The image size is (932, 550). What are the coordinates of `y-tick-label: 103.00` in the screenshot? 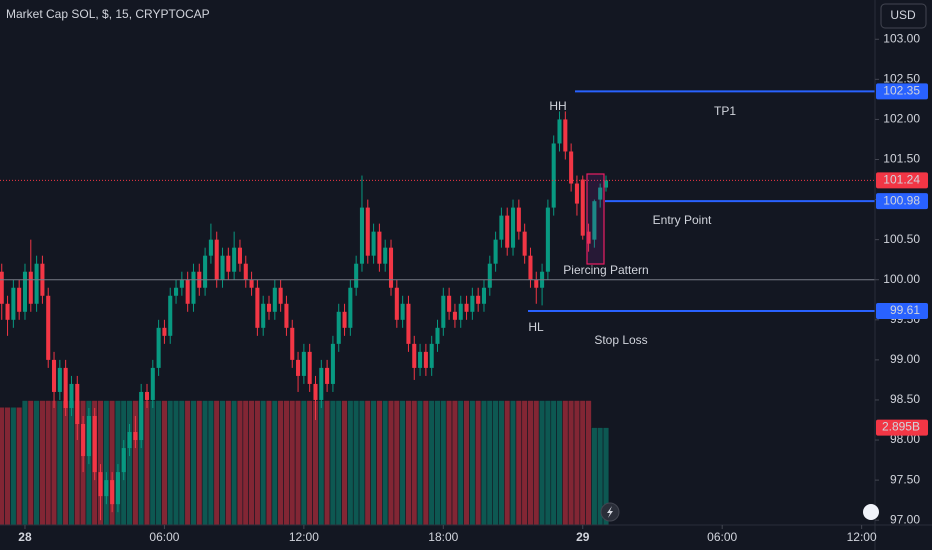 It's located at (901, 38).